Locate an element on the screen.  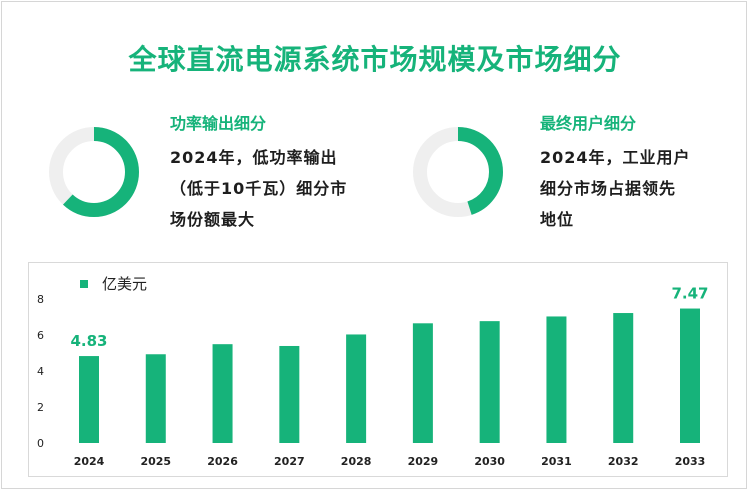
x-tick-label: 2024 is located at coordinates (89, 461).